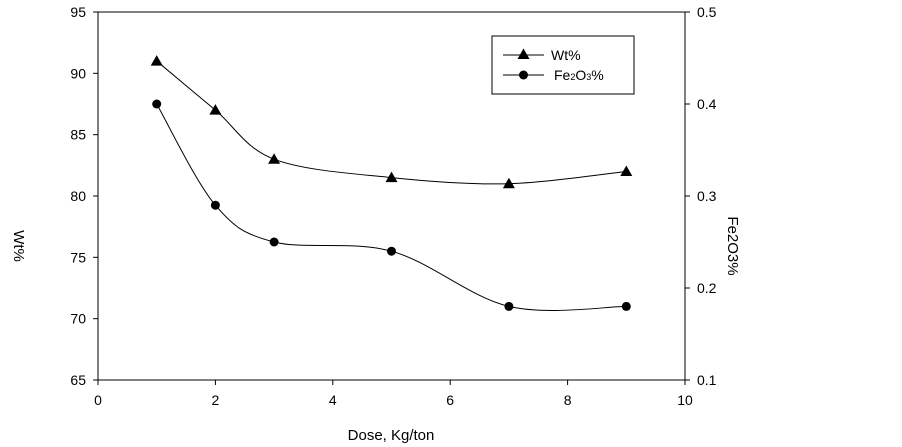  I want to click on y-tick-label: 95, so click(78, 12).